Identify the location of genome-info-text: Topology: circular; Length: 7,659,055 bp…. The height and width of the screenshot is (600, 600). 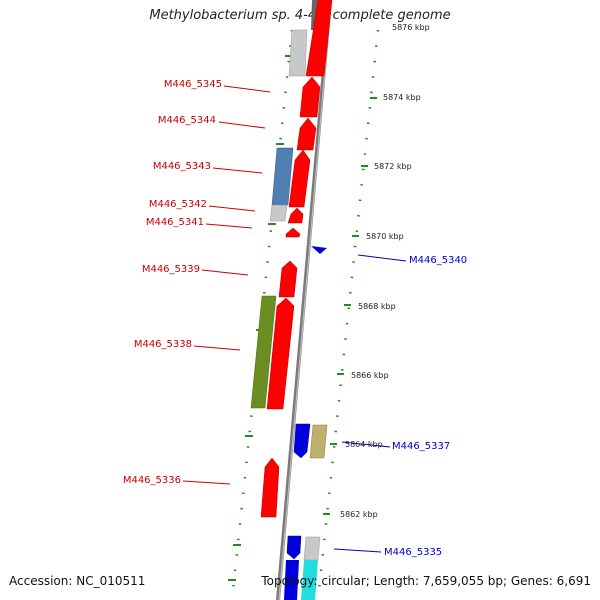
(426, 581).